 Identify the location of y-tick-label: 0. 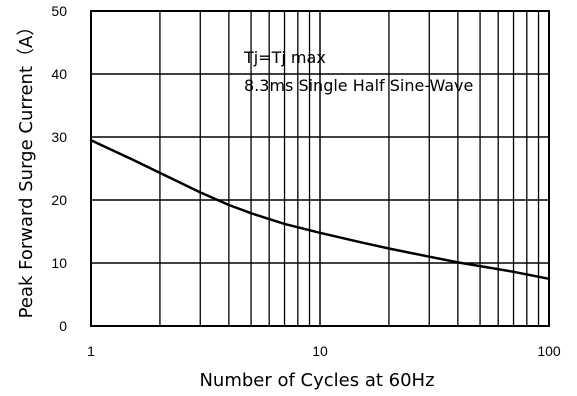
(63, 326).